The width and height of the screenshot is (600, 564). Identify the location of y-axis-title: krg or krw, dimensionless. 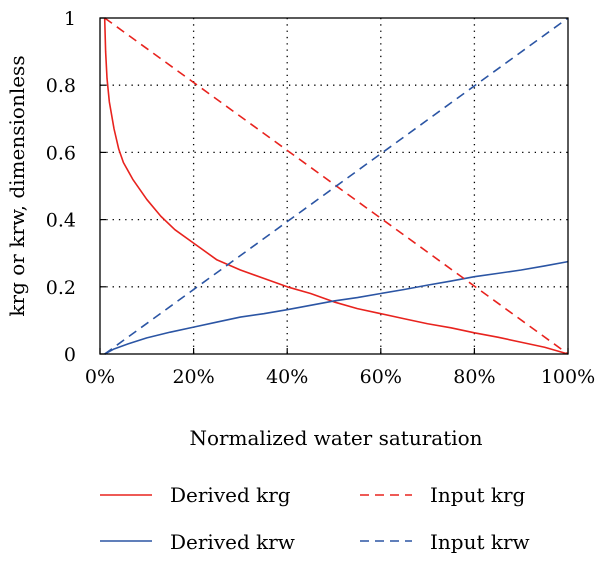
(17, 185).